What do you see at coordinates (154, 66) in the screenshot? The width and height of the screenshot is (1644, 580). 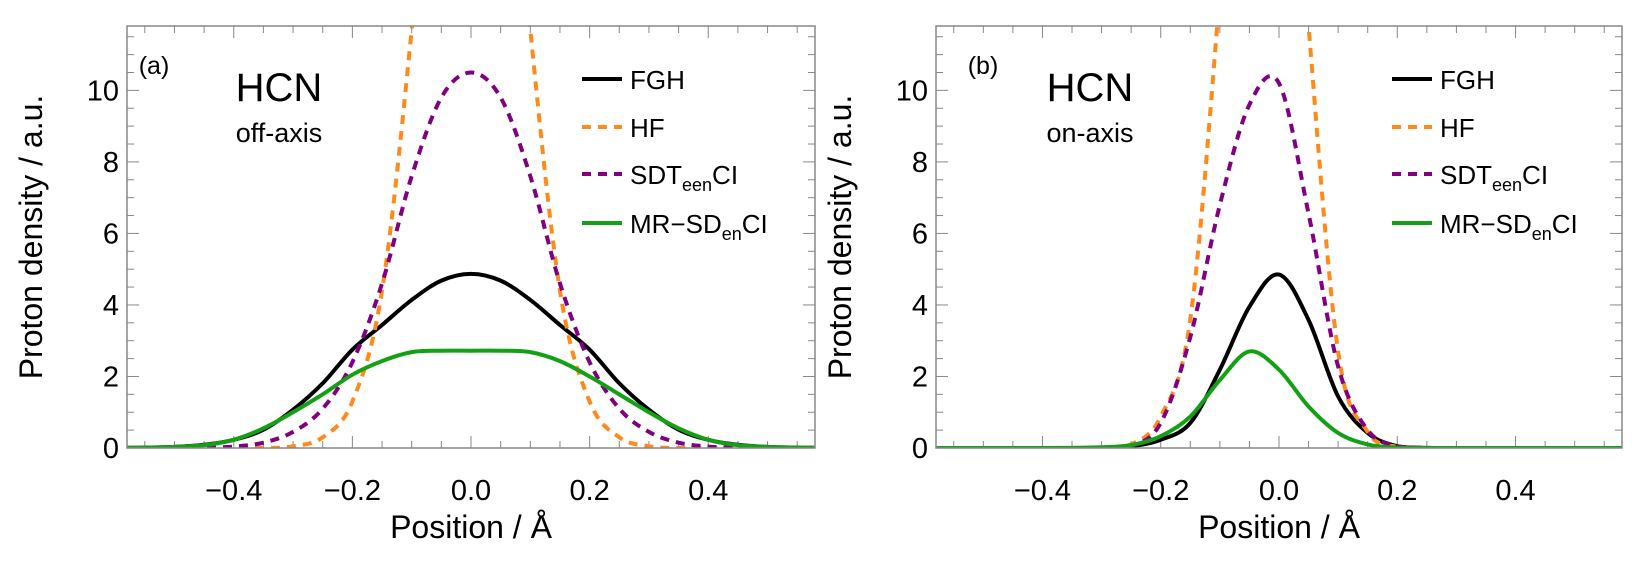 I see `panel-label: (a)` at bounding box center [154, 66].